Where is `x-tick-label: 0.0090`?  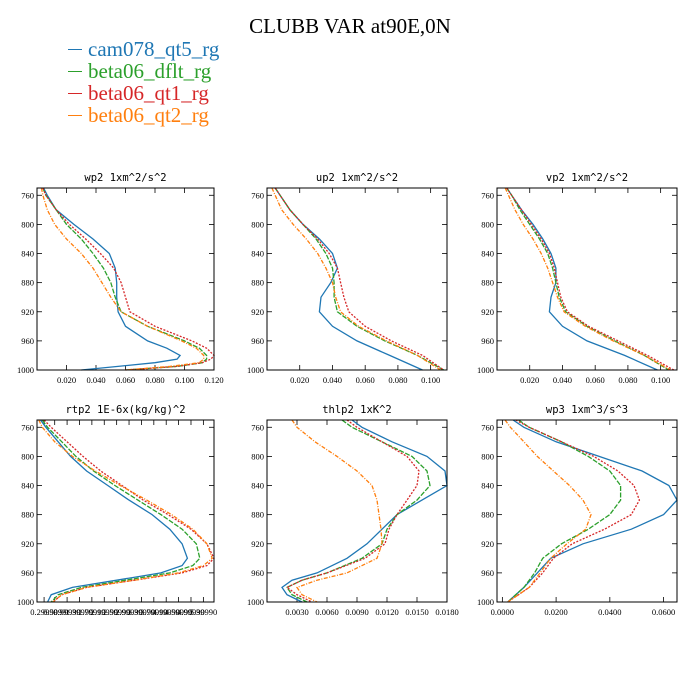 x-tick-label: 0.0090 is located at coordinates (356, 612).